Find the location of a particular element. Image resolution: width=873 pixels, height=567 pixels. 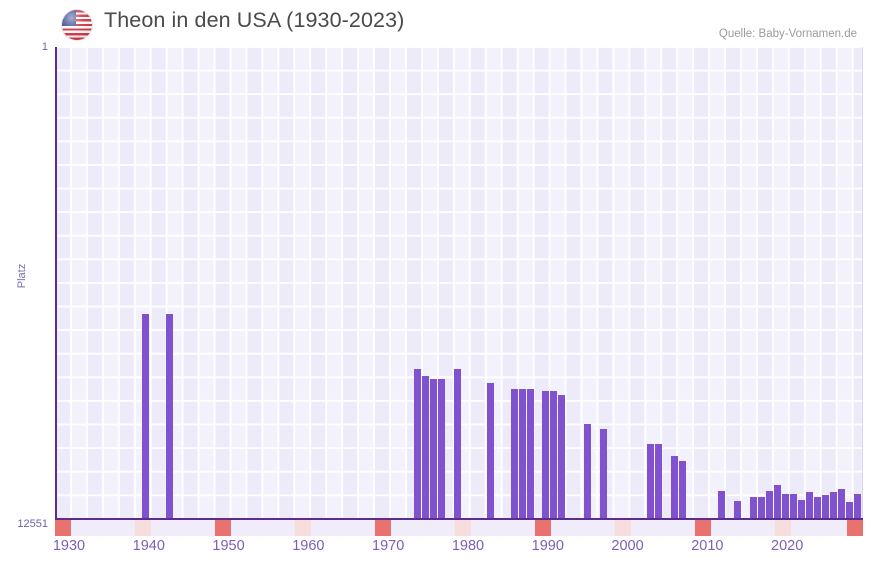

bar-1983 is located at coordinates (545, 455).